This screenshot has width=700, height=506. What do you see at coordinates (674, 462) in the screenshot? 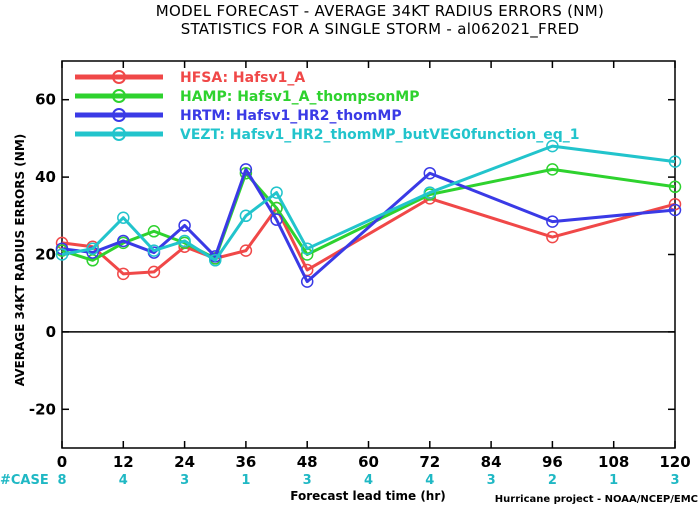
I see `x-tick-label: 120` at bounding box center [674, 462].